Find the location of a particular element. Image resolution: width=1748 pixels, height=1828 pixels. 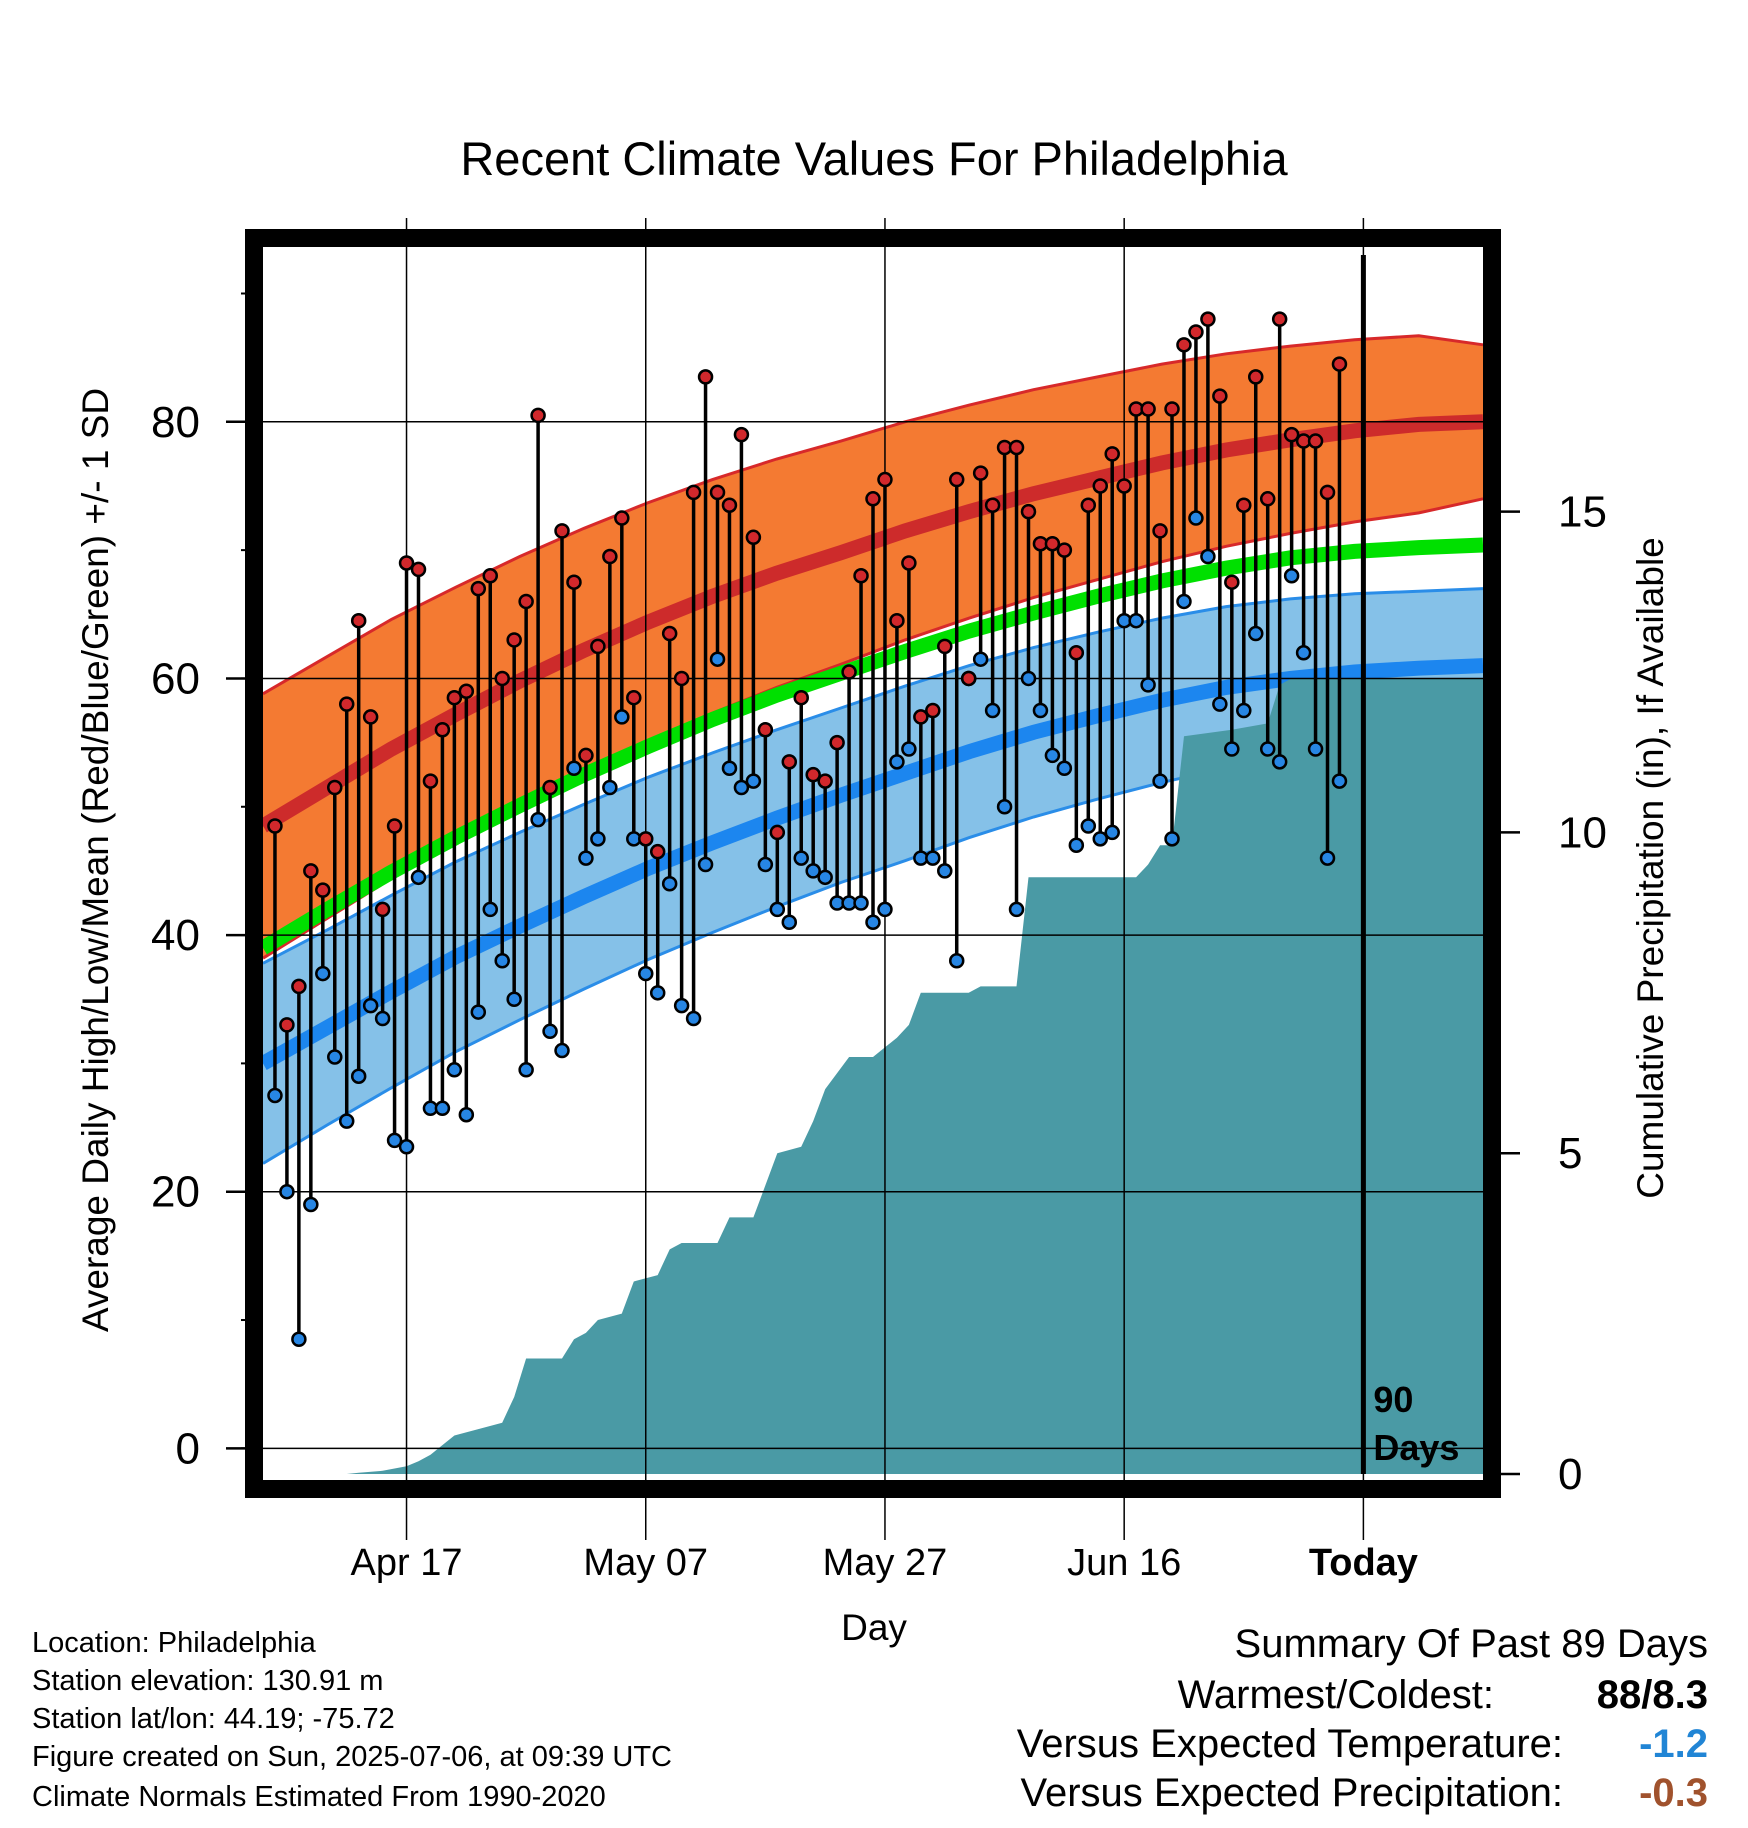

y2-tick-label: 15 is located at coordinates (1582, 512).